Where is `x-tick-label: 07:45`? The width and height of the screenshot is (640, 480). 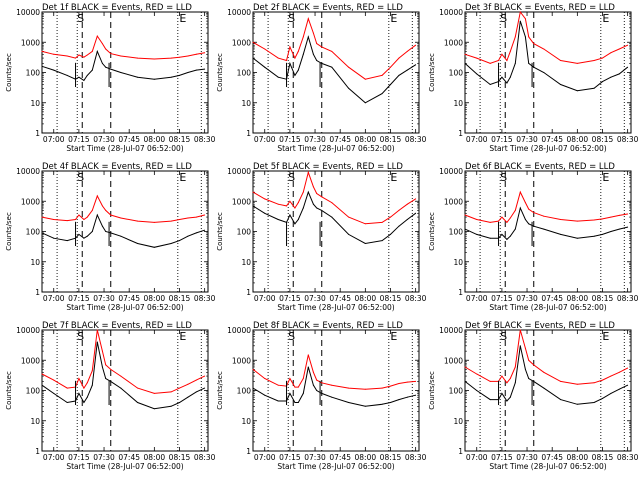
x-tick-label: 07:45 is located at coordinates (129, 457).